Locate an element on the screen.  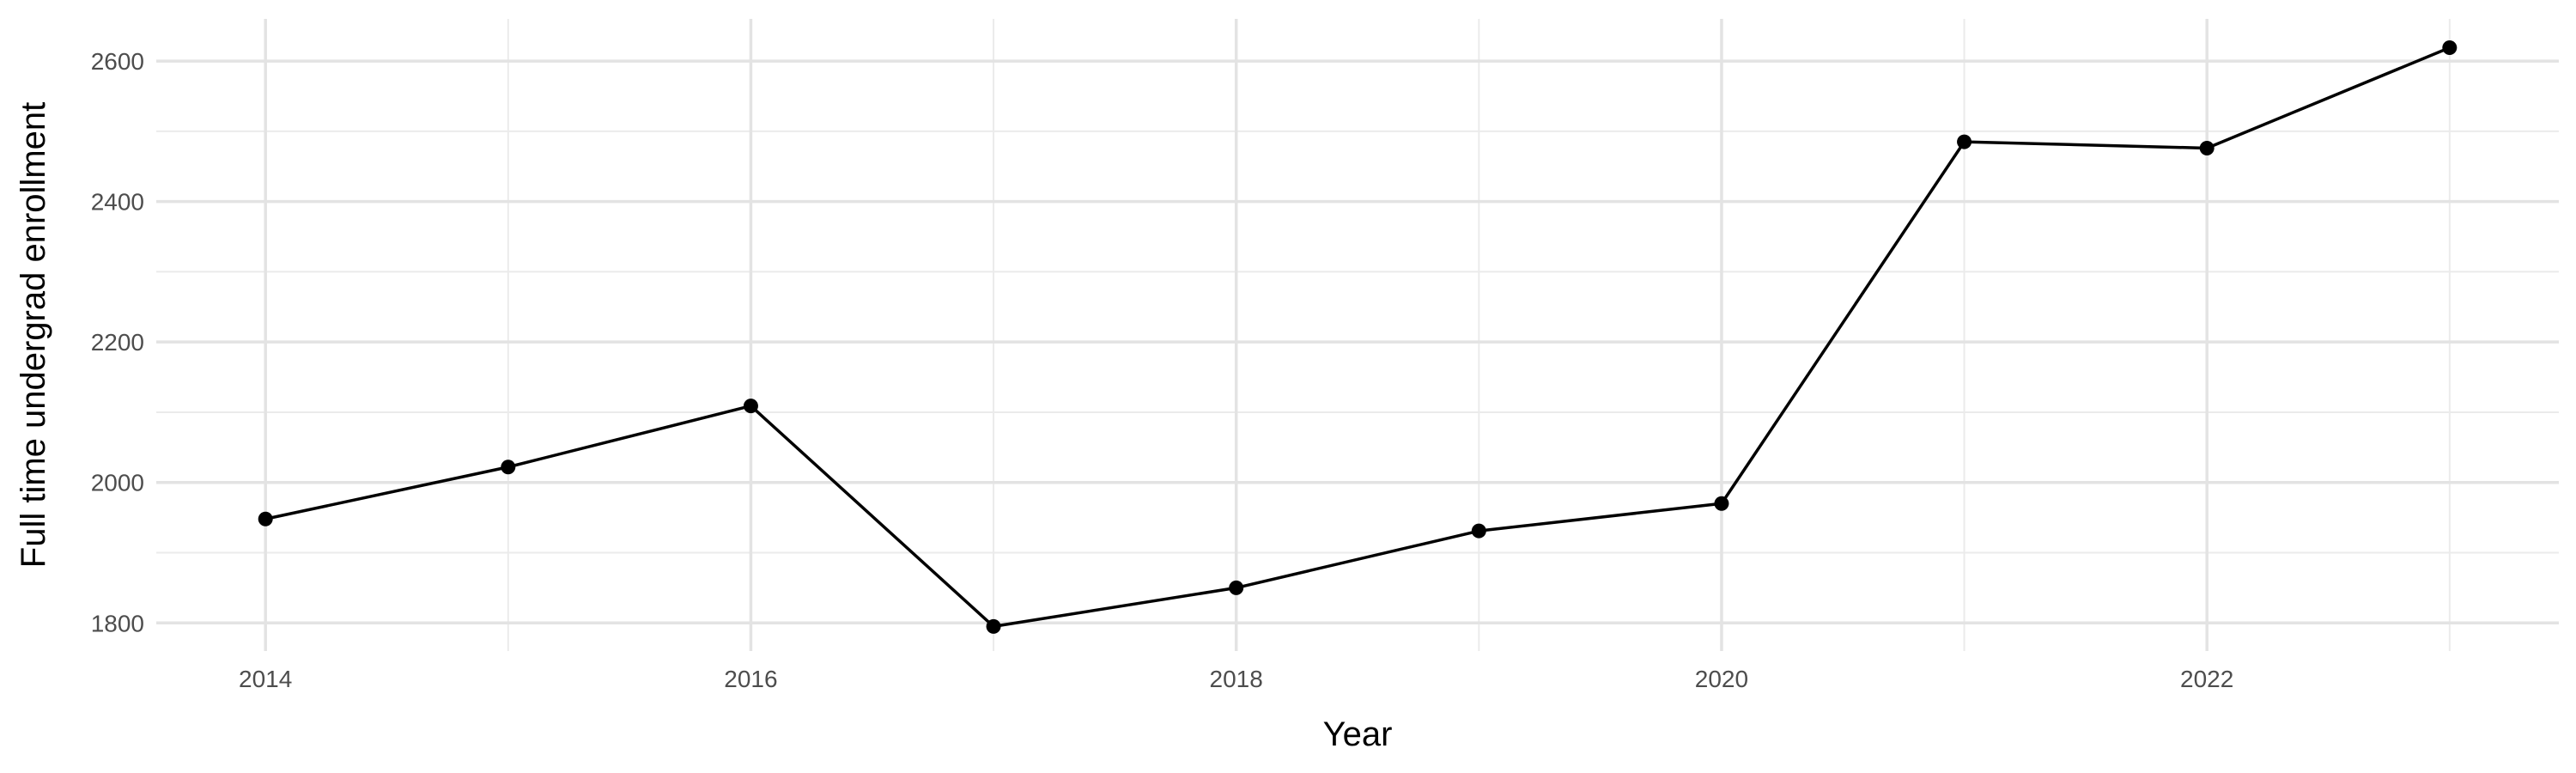
y-tick-label: 2600 is located at coordinates (117, 61).